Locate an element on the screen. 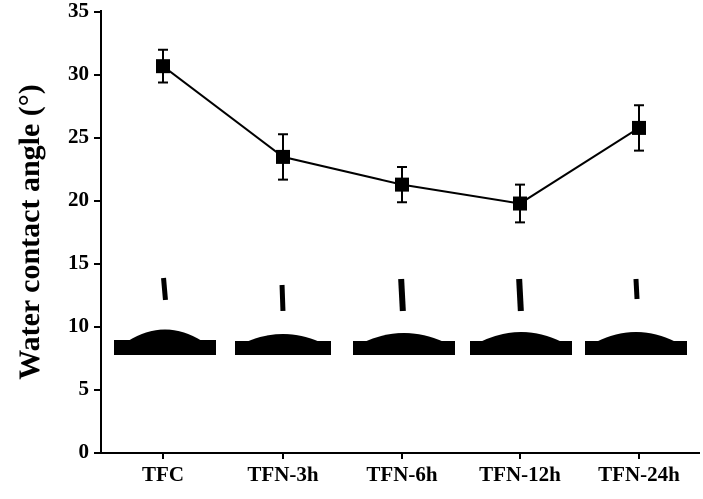 This screenshot has width=703, height=499. x-tick-label: TFN-12h is located at coordinates (520, 474).